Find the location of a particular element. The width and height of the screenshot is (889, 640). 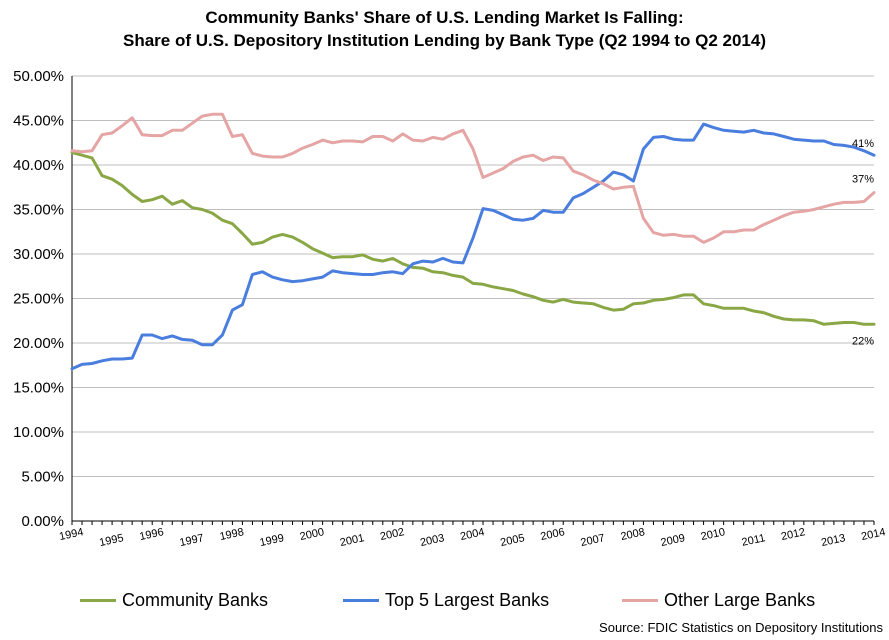

x-tick-label: 2014 is located at coordinates (873, 534).